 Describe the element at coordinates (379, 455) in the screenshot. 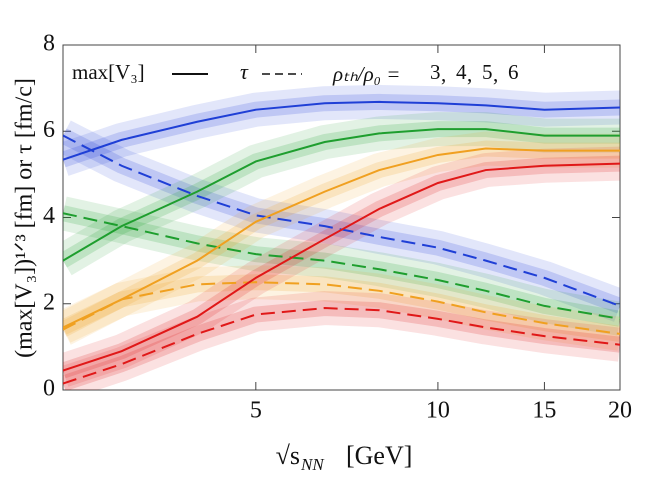

I see `x-label-unit: [GeV]` at that location.